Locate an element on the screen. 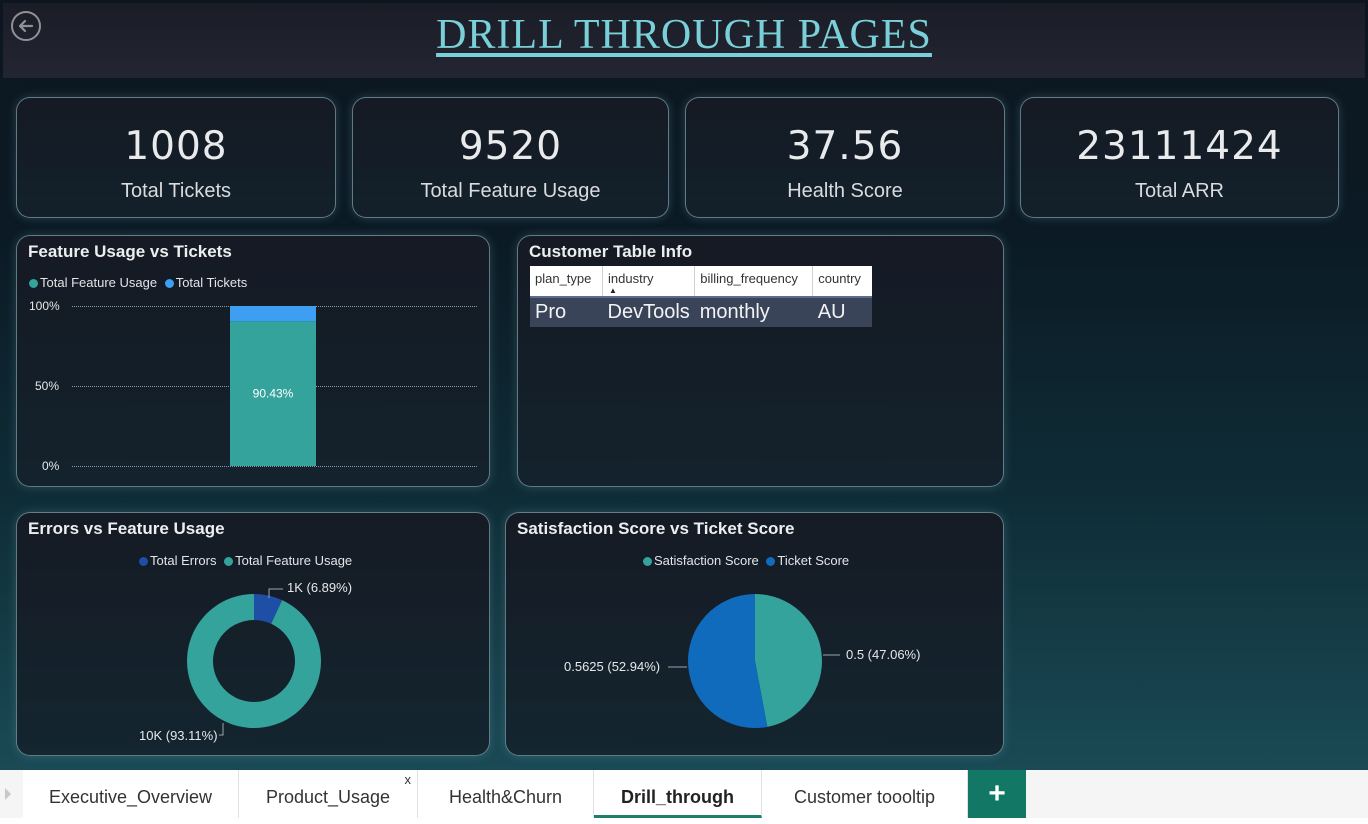 Image resolution: width=1368 pixels, height=824 pixels. pie-plot is located at coordinates (754, 661).